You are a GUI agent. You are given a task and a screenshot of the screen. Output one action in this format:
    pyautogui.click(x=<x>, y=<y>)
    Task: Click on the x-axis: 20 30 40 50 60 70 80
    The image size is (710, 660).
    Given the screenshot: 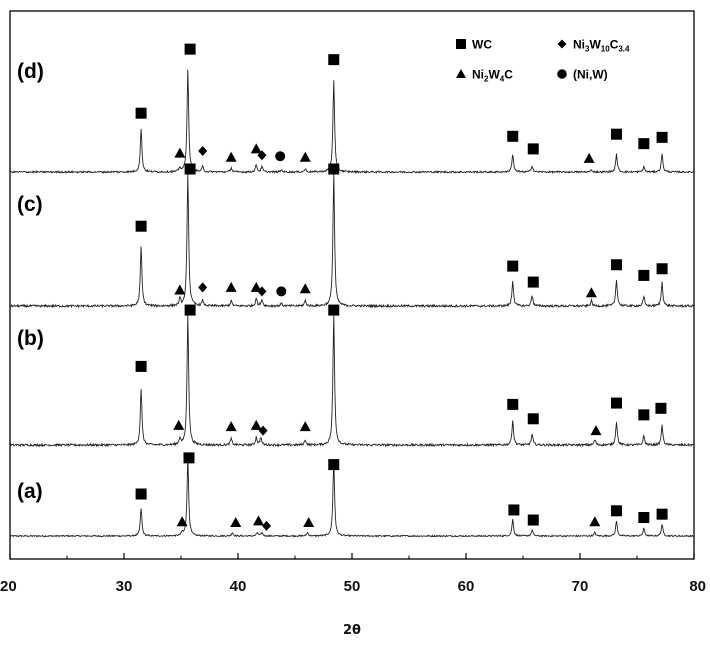 What is the action you would take?
    pyautogui.click(x=353, y=574)
    